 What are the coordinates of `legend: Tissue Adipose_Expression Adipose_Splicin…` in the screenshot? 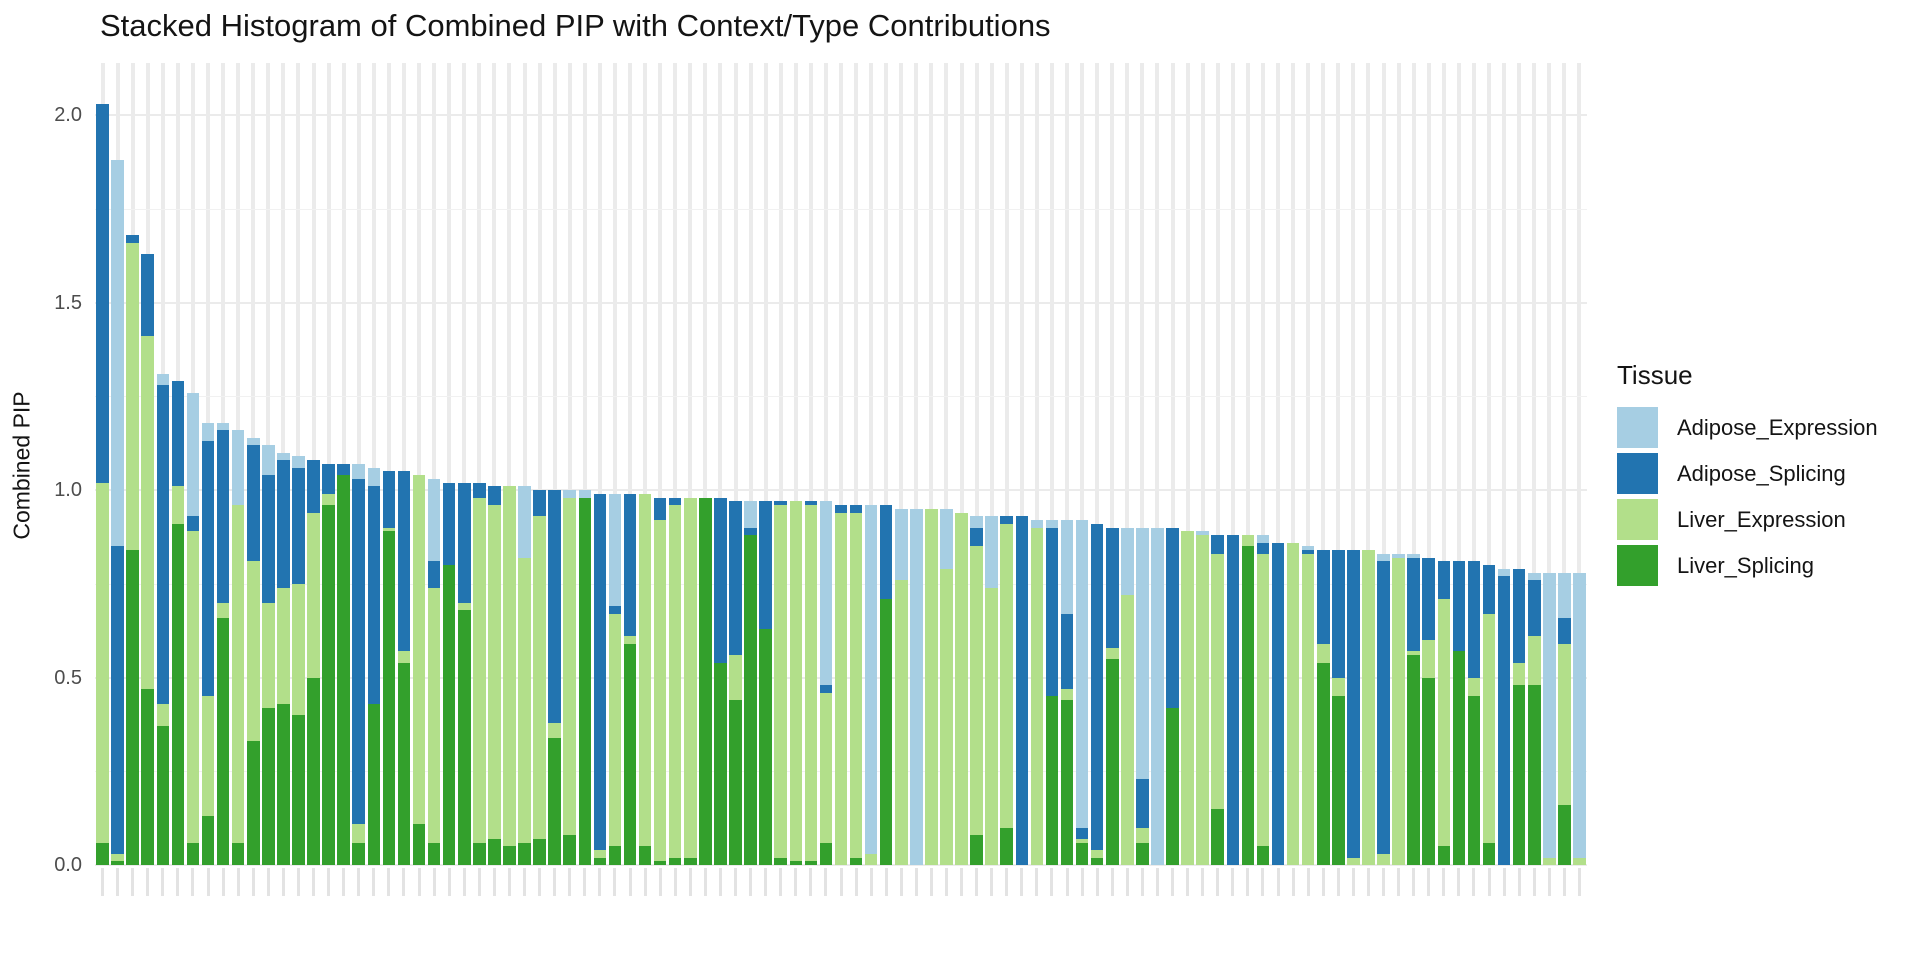 It's located at (1747, 475).